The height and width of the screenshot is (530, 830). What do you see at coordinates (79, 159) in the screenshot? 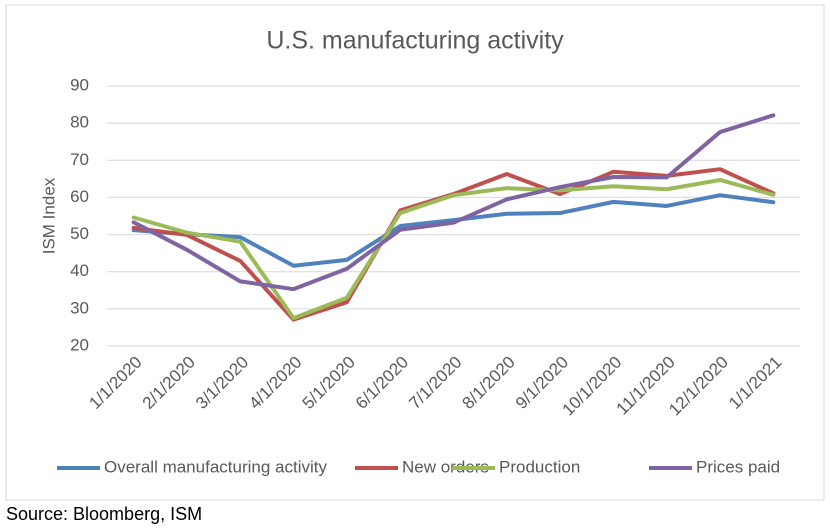
I see `y-tick-label: 70` at bounding box center [79, 159].